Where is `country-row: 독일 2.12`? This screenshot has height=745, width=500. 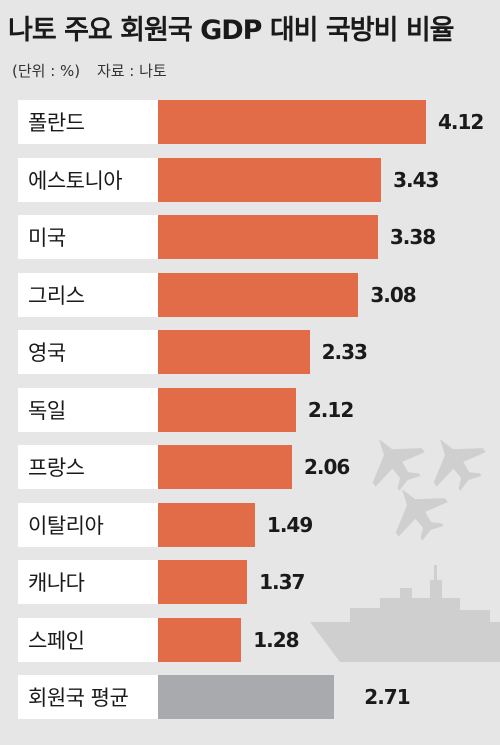
country-row: 독일 2.12 is located at coordinates (250, 409).